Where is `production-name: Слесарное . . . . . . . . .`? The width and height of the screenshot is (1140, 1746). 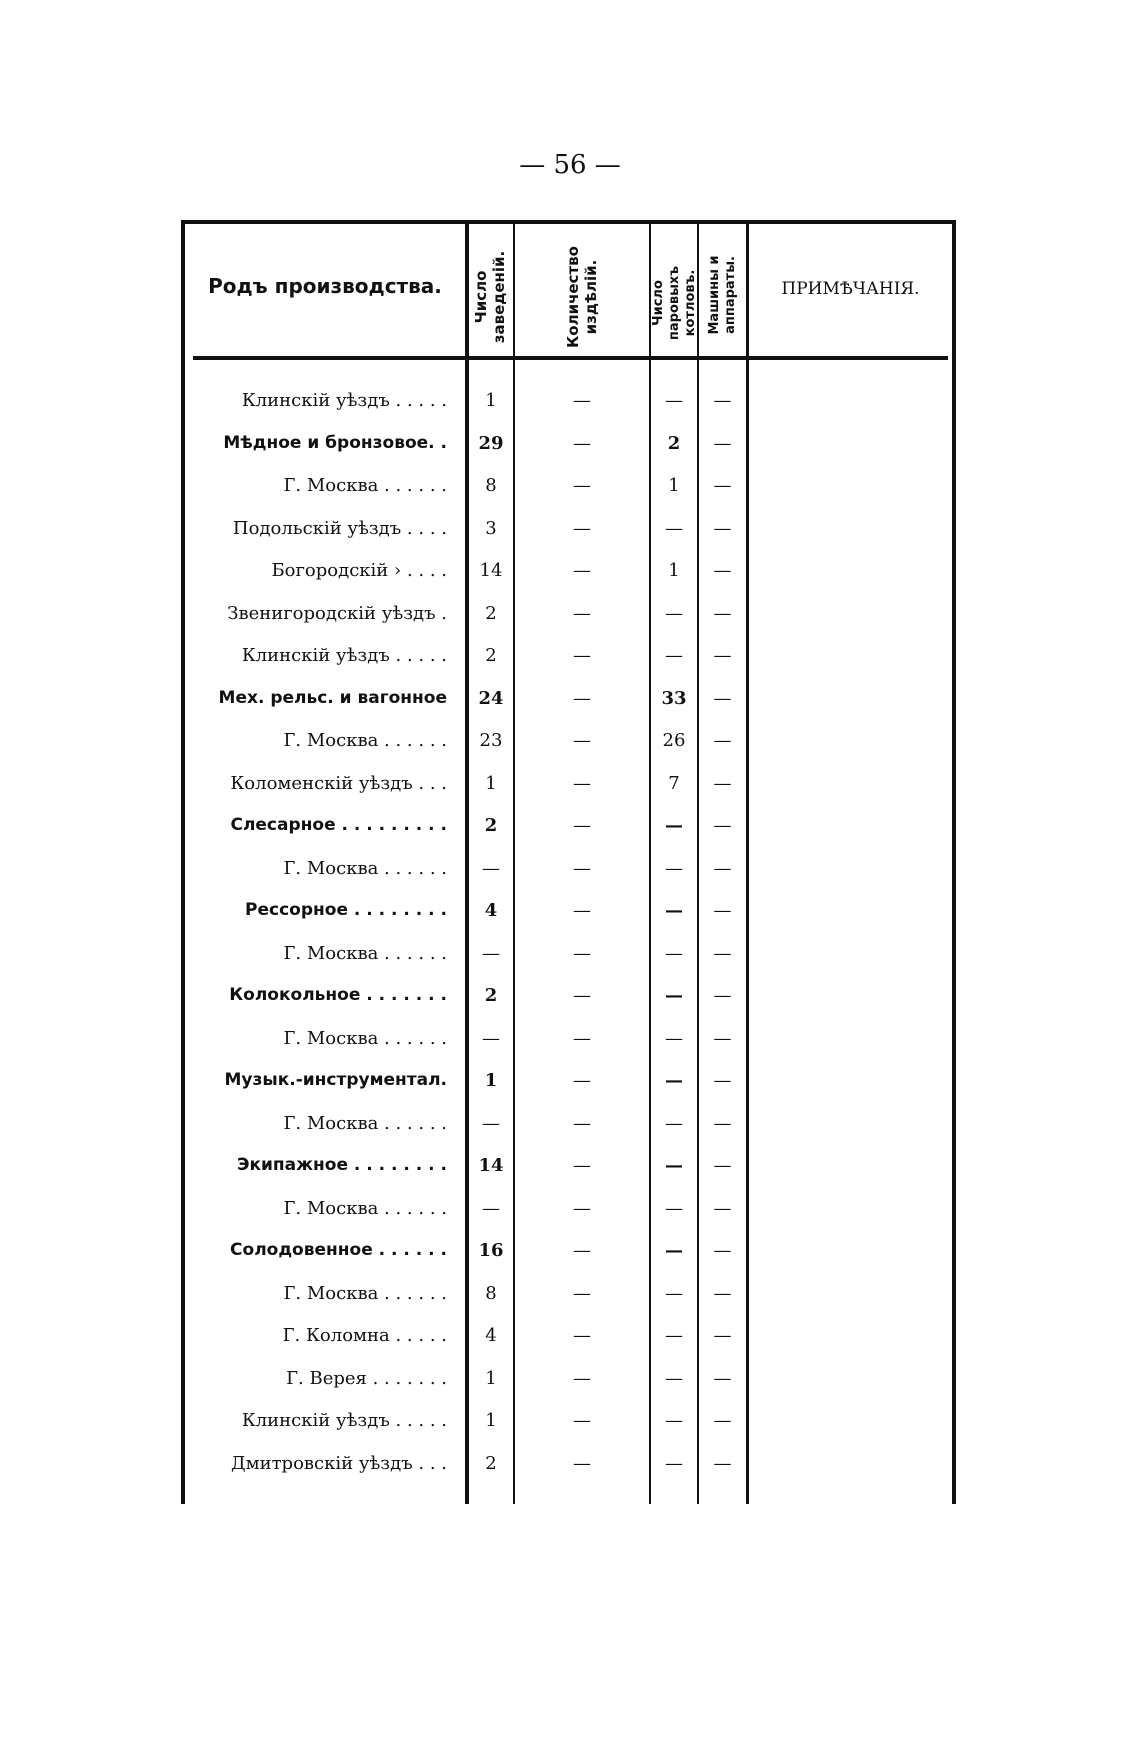 production-name: Слесарное . . . . . . . . . is located at coordinates (338, 825).